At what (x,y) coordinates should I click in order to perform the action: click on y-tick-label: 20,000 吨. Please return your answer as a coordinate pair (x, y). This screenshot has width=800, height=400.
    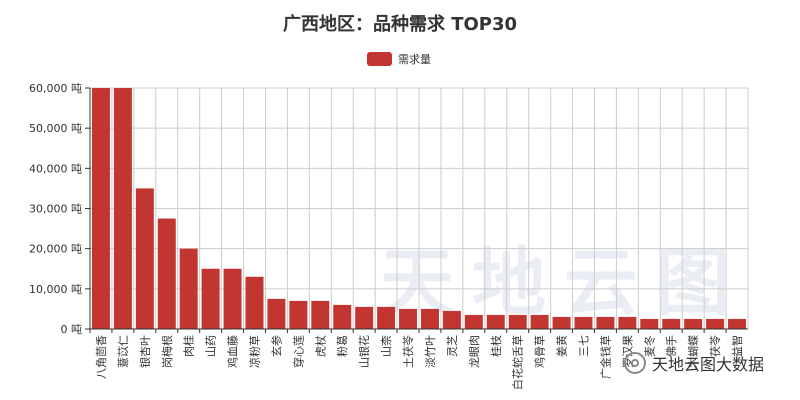
    Looking at the image, I should click on (55, 249).